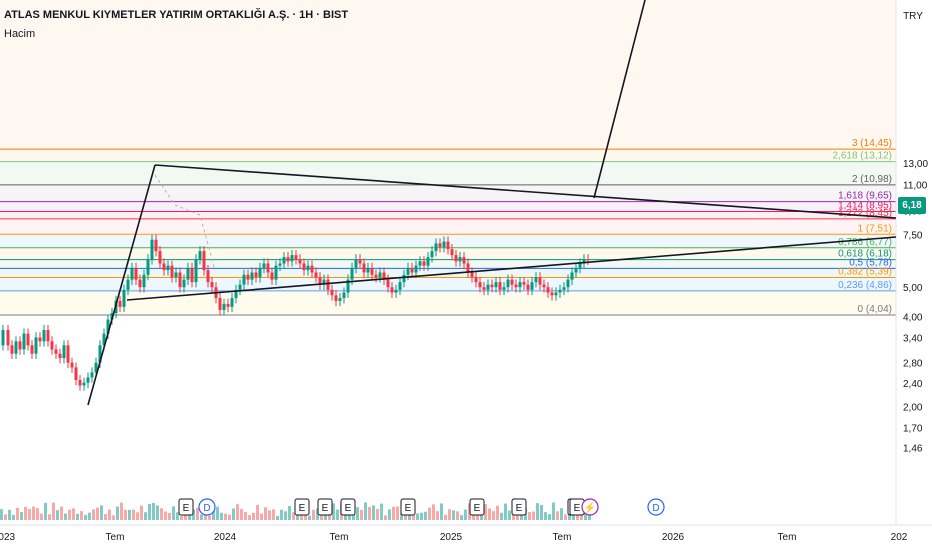  I want to click on triangle-upper-line, so click(525, 191).